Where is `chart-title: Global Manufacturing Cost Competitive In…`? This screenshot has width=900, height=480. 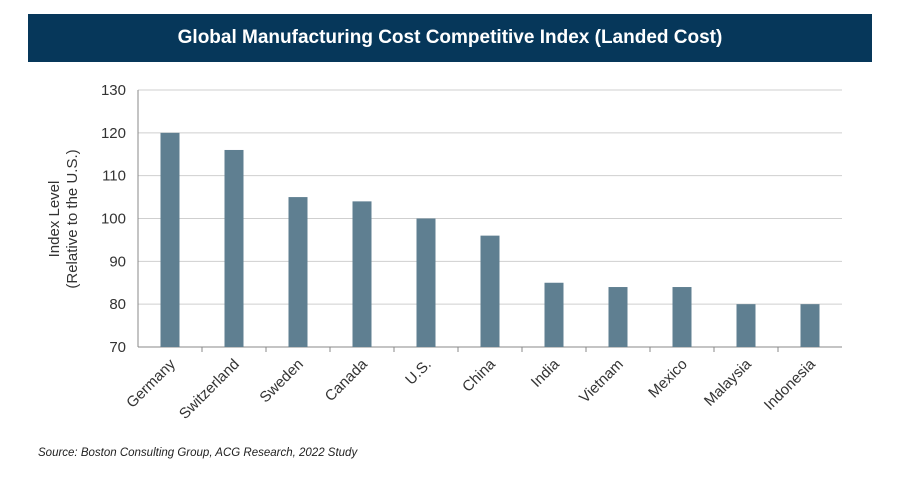
chart-title: Global Manufacturing Cost Competitive In… is located at coordinates (450, 37).